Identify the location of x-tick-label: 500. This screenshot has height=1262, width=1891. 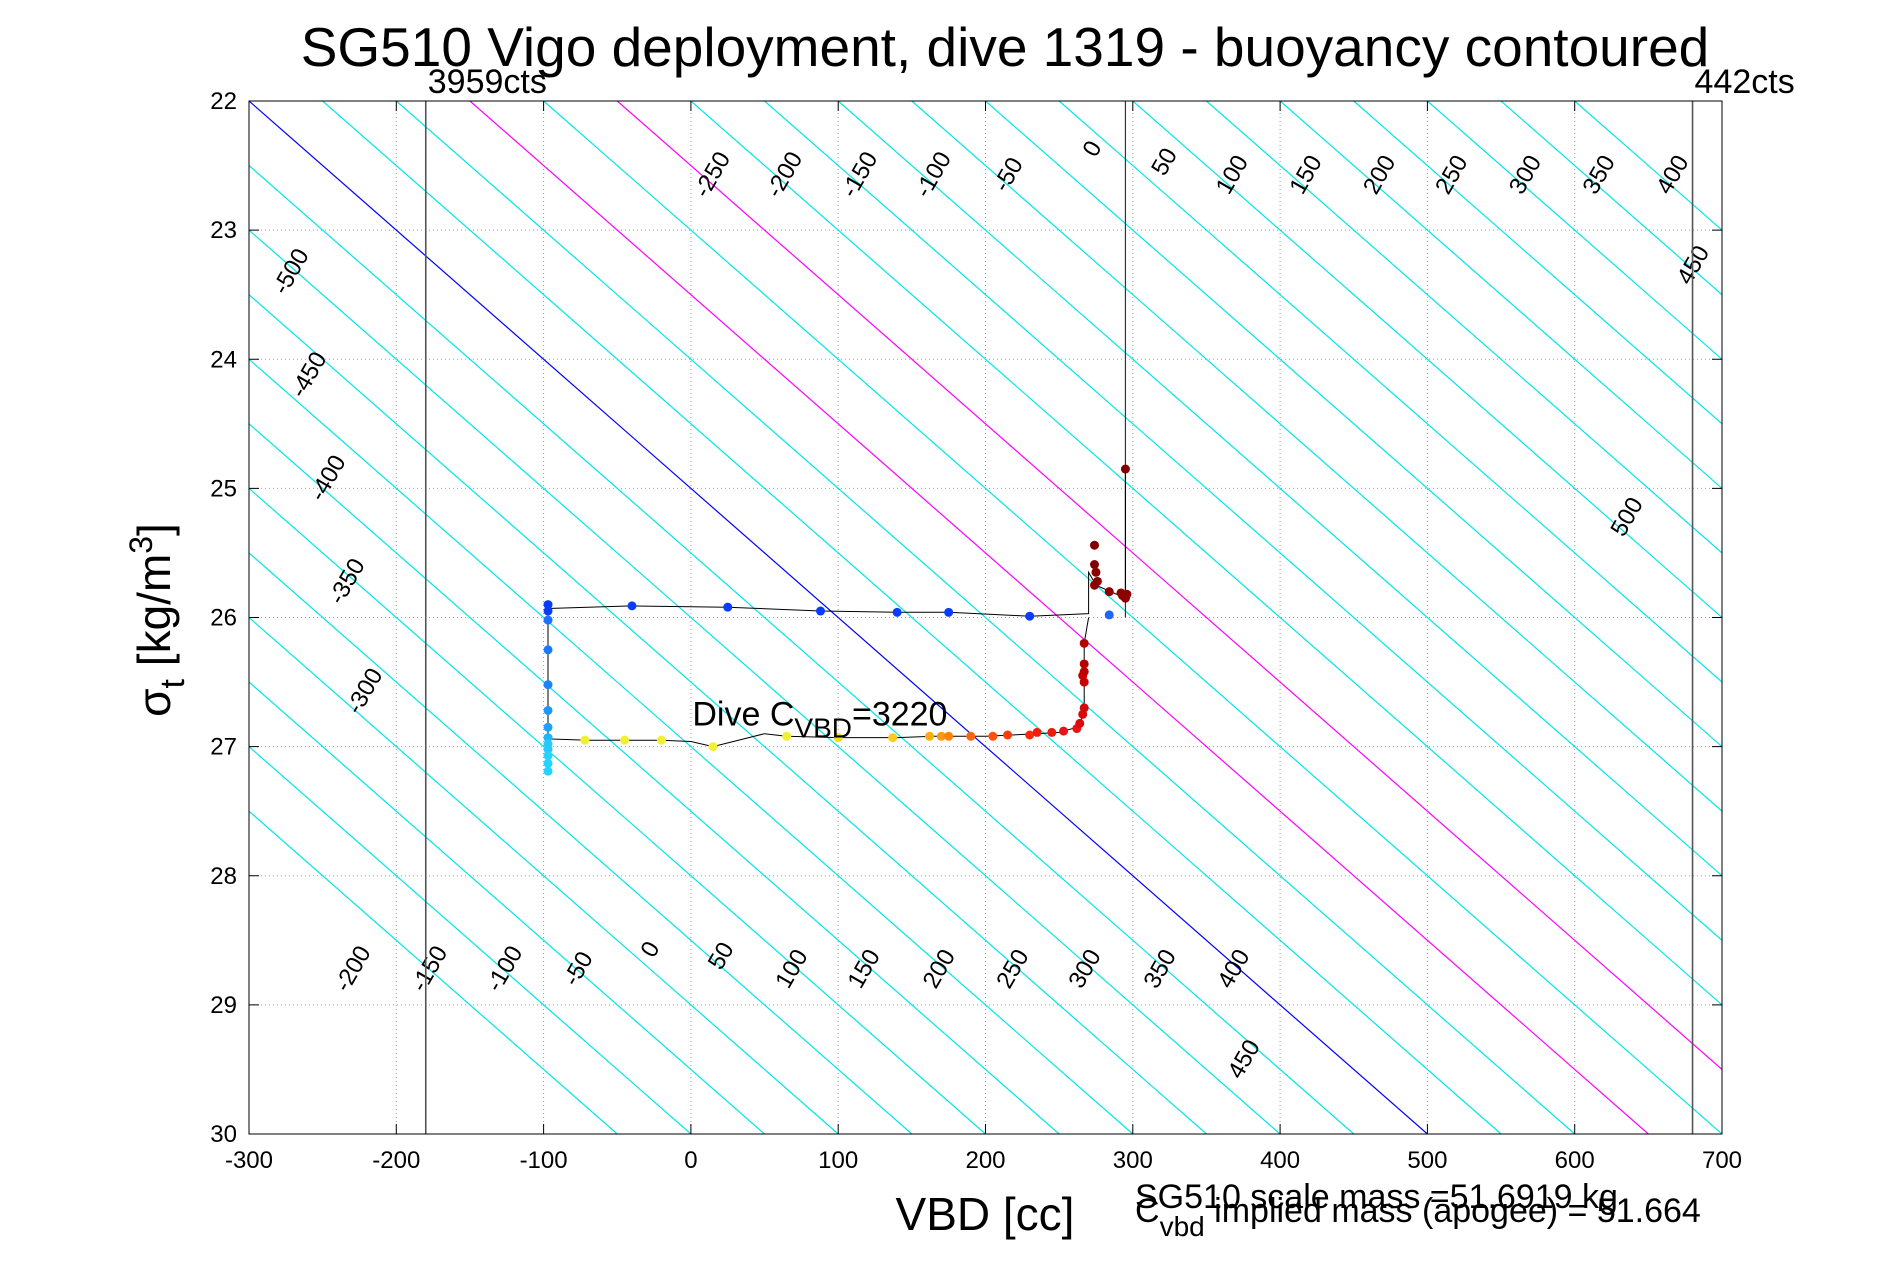
(1427, 1160).